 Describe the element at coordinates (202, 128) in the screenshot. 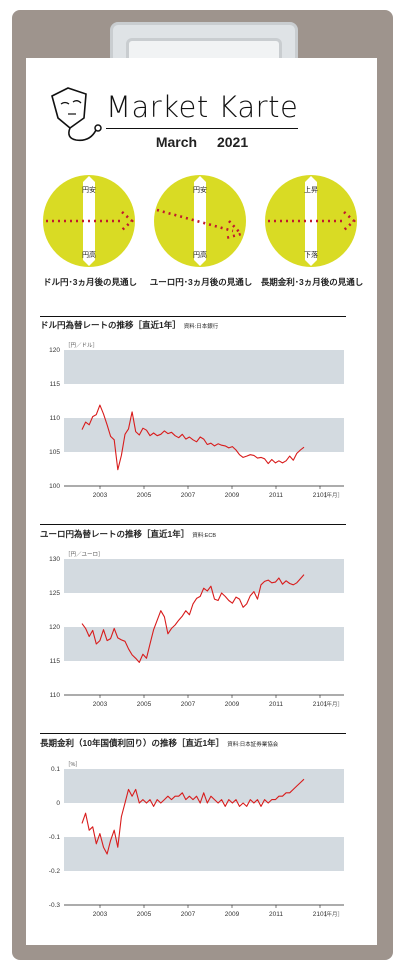

I see `brand-divider` at that location.